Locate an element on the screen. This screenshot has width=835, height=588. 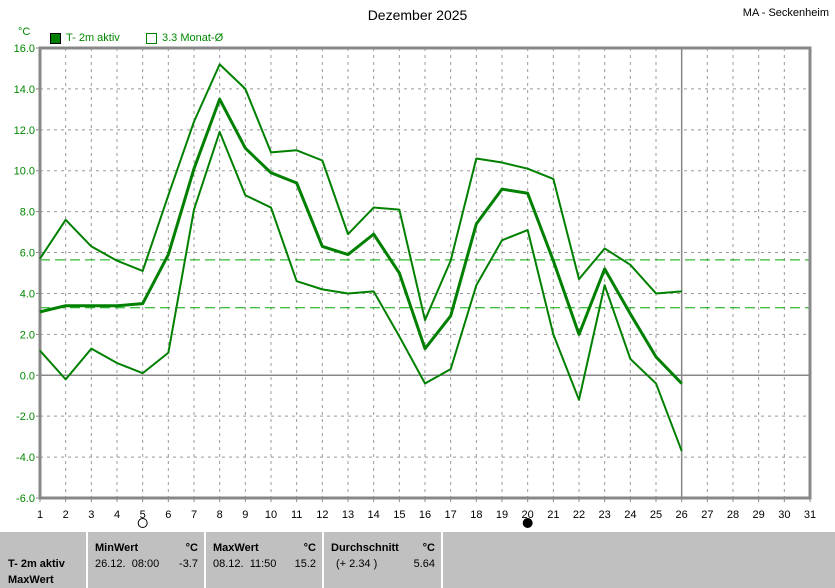
avg-label: Durchschnitt is located at coordinates (365, 548).